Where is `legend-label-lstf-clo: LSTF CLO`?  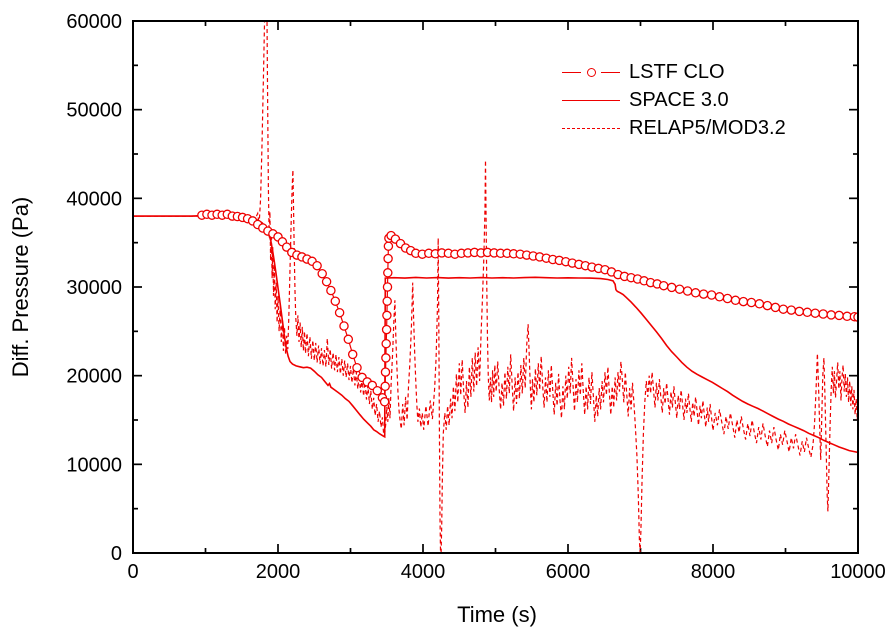 legend-label-lstf-clo: LSTF CLO is located at coordinates (677, 71).